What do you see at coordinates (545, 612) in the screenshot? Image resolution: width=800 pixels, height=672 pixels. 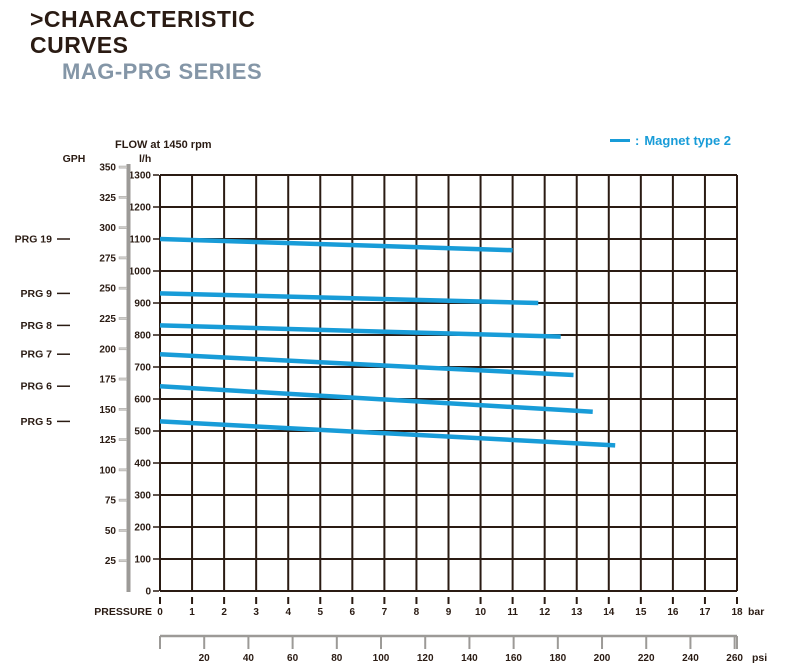 I see `svg-text: 12` at bounding box center [545, 612].